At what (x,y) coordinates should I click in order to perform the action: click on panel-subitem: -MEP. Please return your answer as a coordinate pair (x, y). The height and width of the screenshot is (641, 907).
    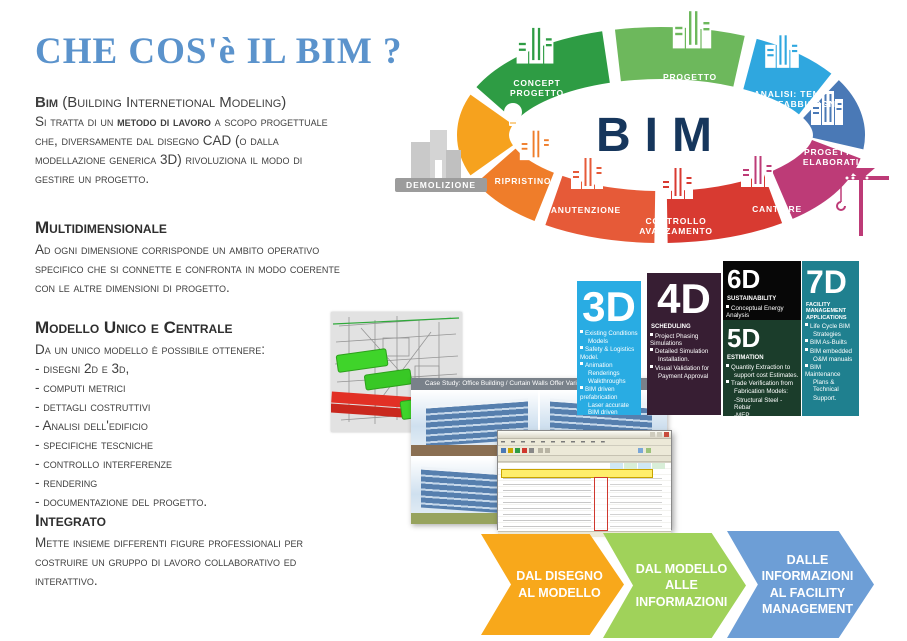
    Looking at the image, I should click on (742, 414).